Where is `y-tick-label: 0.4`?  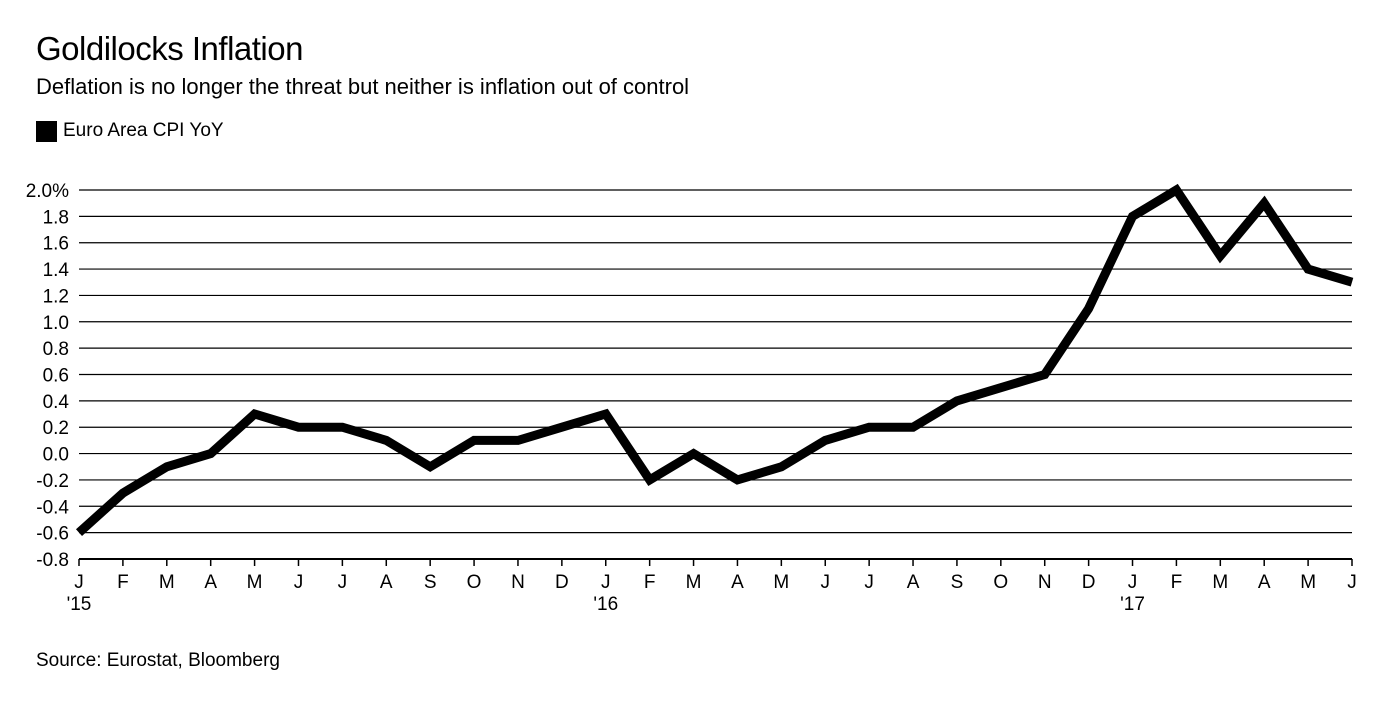
y-tick-label: 0.4 is located at coordinates (56, 402).